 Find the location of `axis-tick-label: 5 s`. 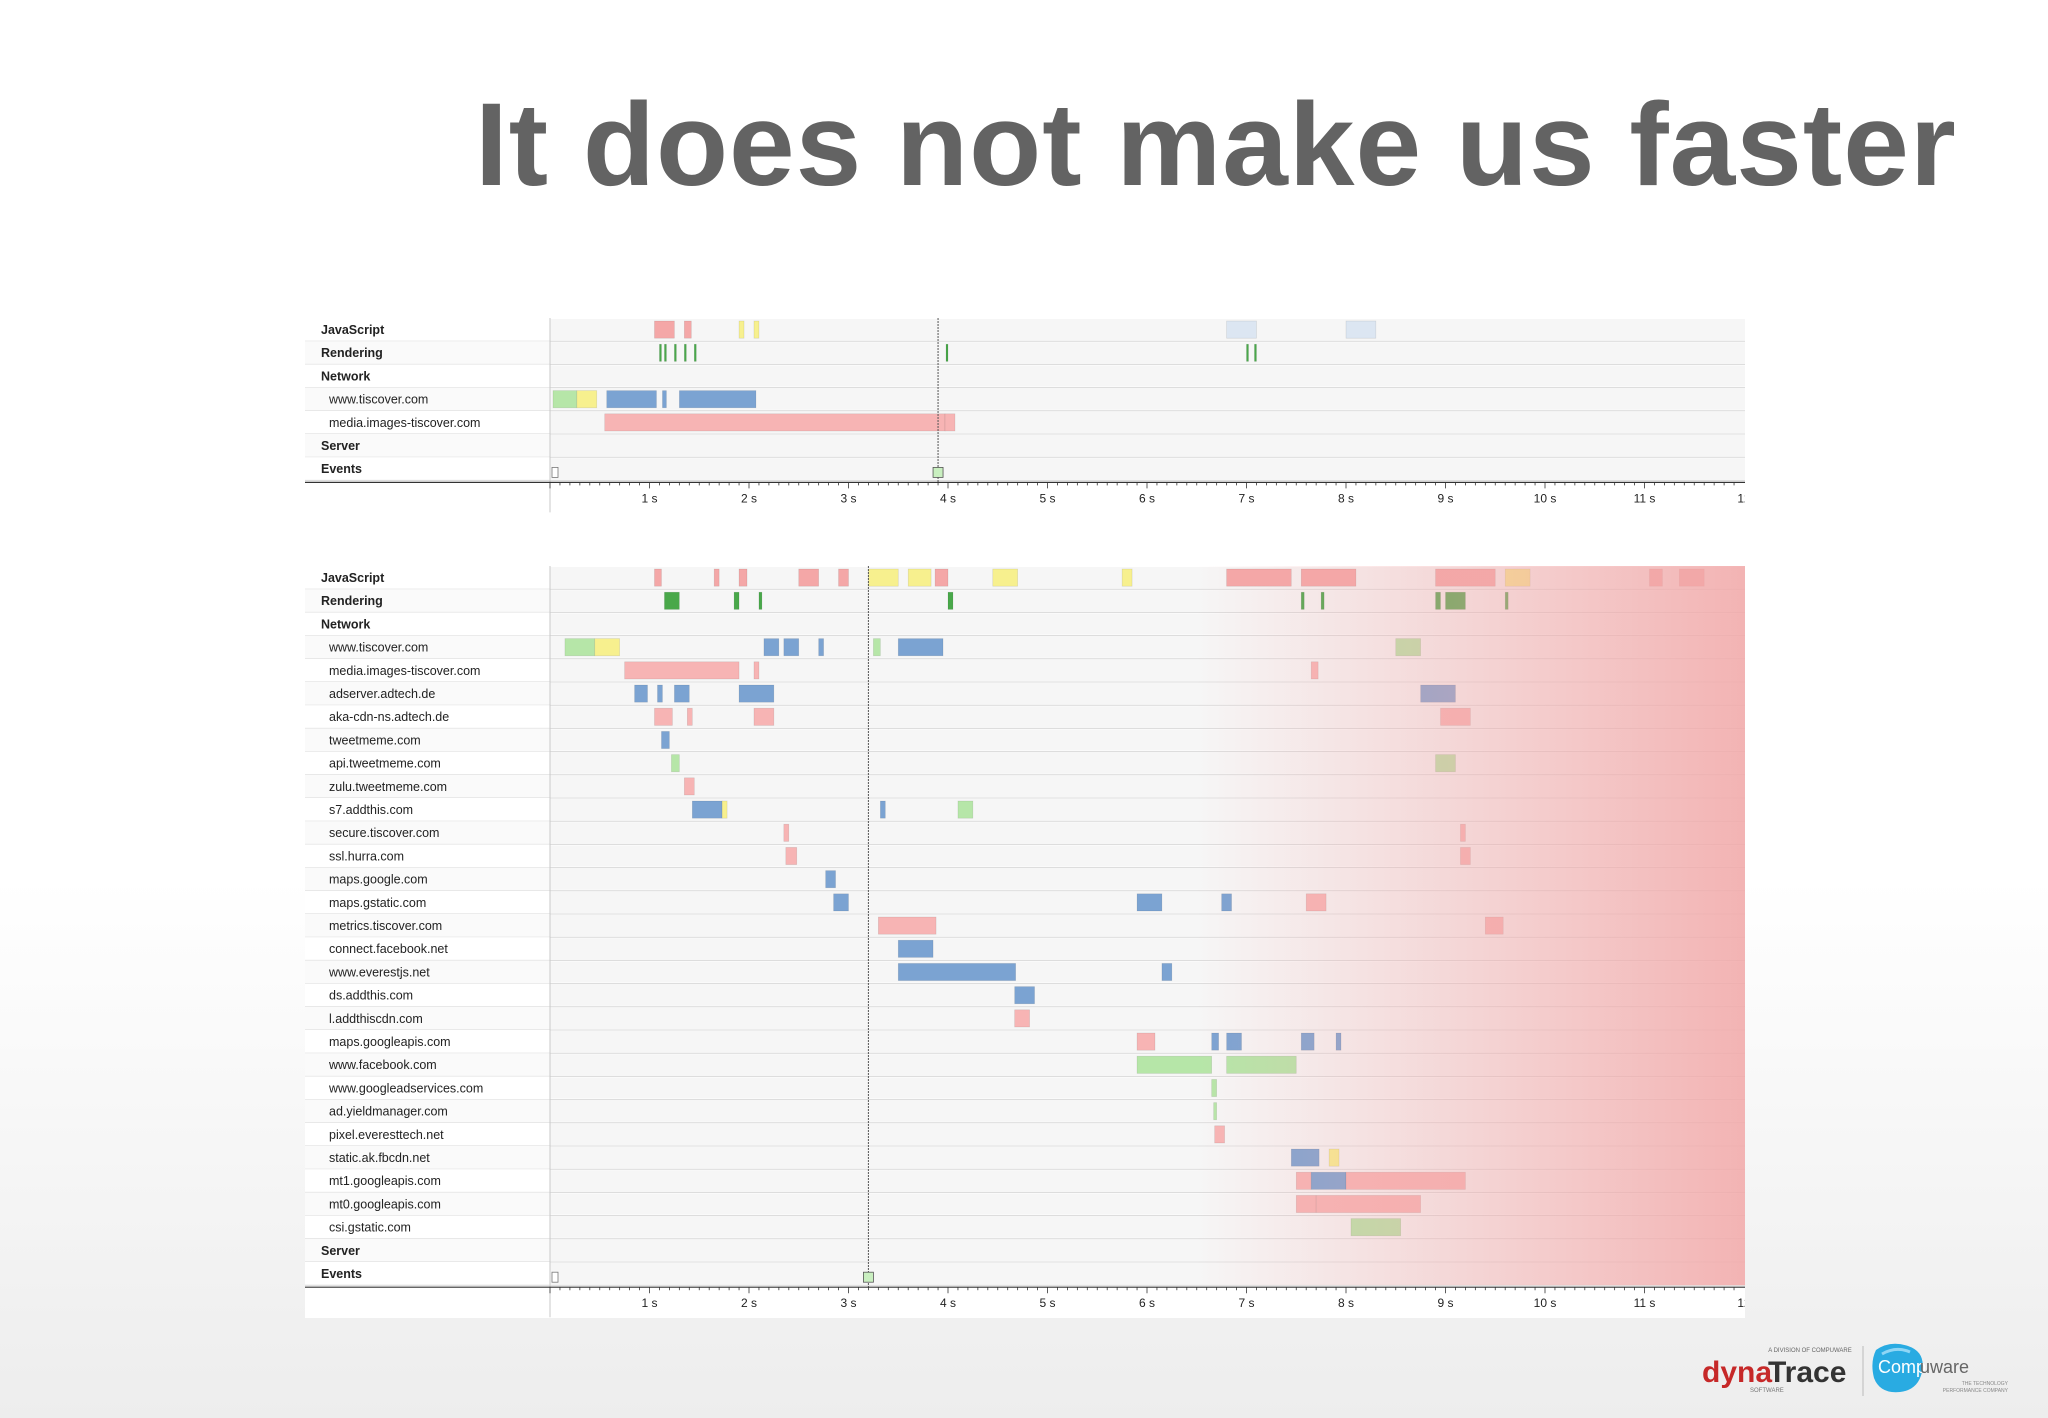

axis-tick-label: 5 s is located at coordinates (1047, 1303).